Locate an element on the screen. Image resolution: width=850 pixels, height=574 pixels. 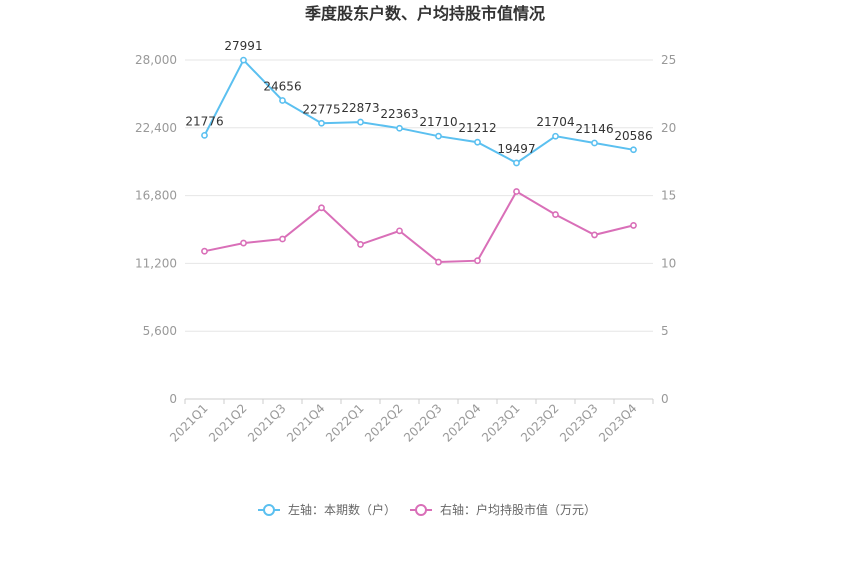
x-axis-tick-label: 2021Q3 is located at coordinates (267, 423).